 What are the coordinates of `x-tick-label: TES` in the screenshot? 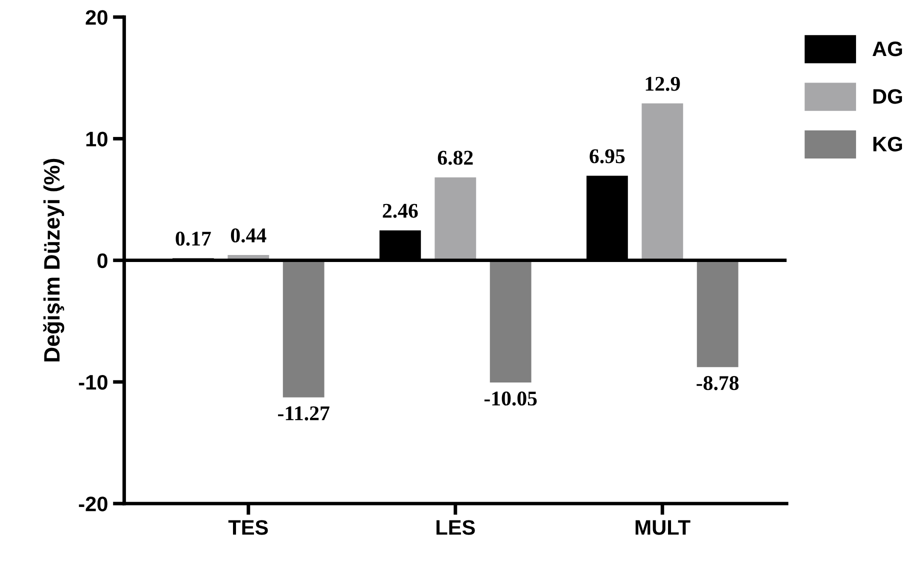 It's located at (248, 527).